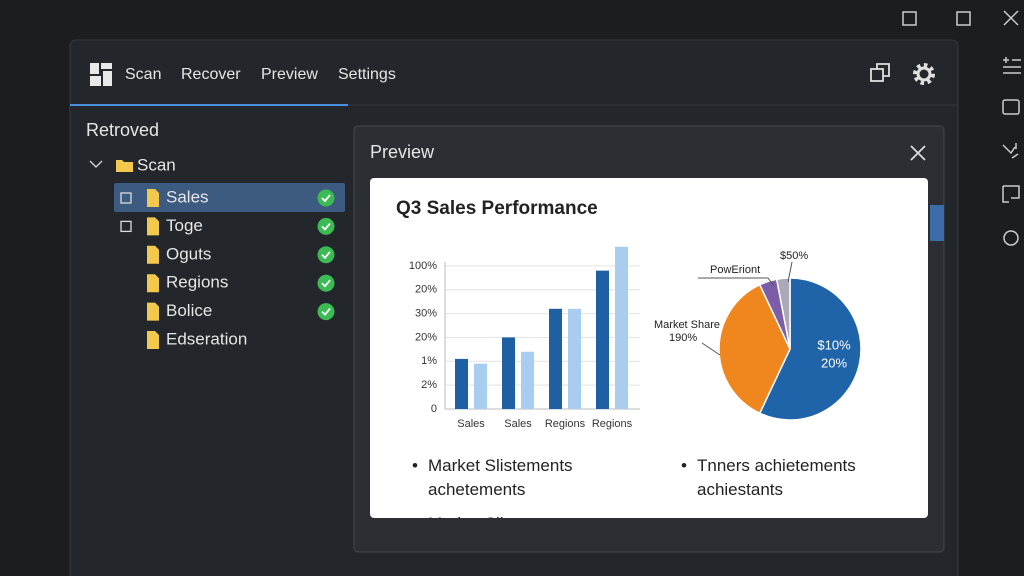 The height and width of the screenshot is (576, 1024). What do you see at coordinates (909, 18) in the screenshot?
I see `minimize` at bounding box center [909, 18].